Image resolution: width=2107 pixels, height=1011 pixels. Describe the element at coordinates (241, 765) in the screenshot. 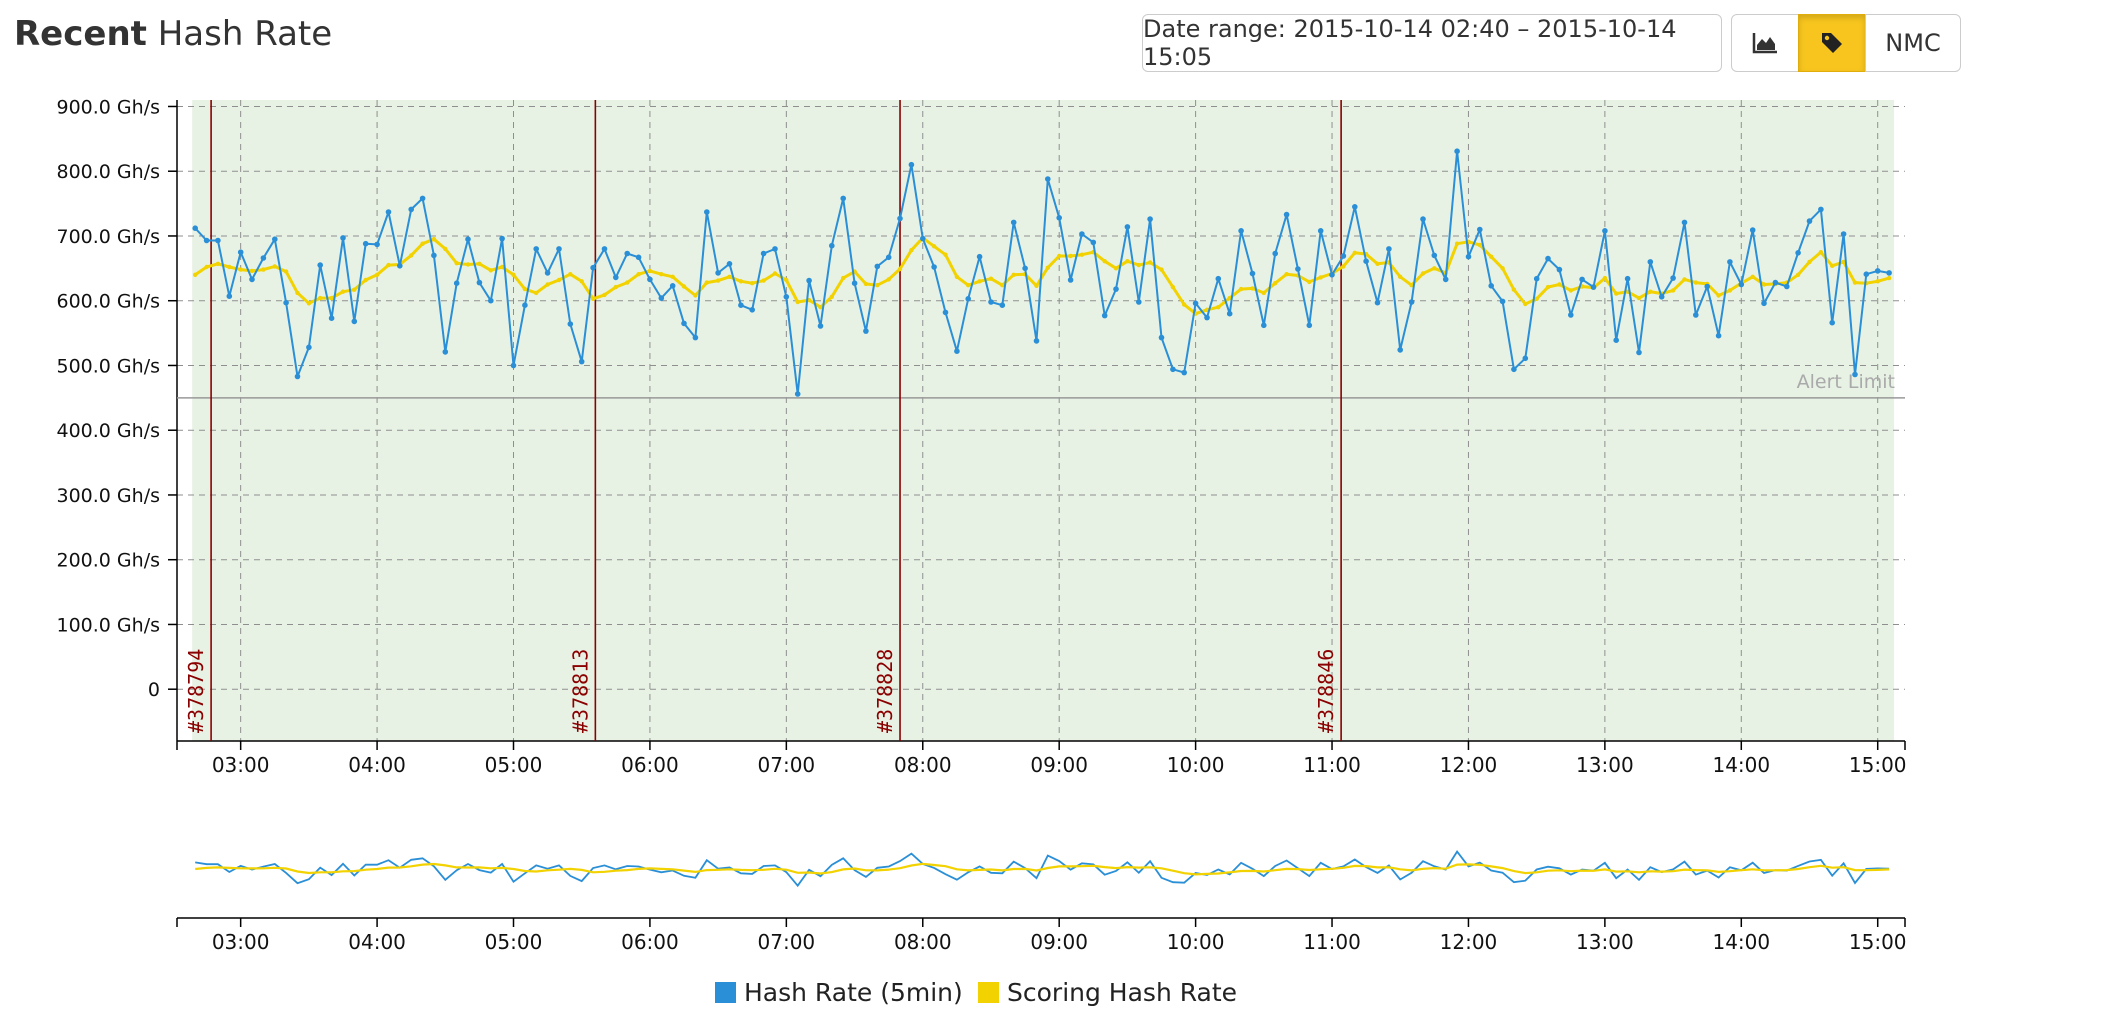

I see `x-tick-label: 03:00` at that location.